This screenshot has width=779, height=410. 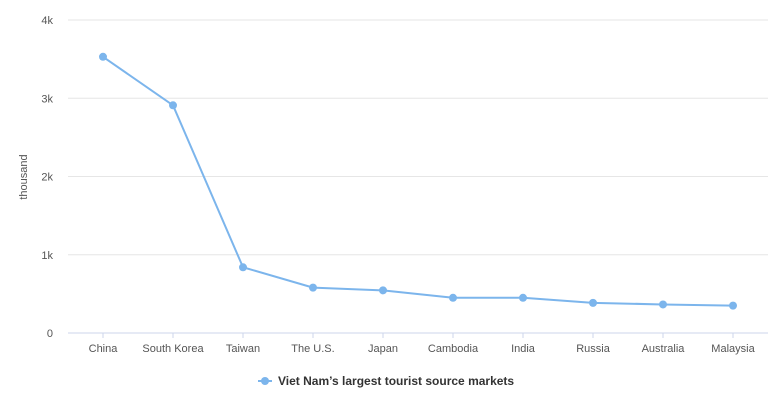 I want to click on x-tick-label: Russia, so click(x=593, y=349).